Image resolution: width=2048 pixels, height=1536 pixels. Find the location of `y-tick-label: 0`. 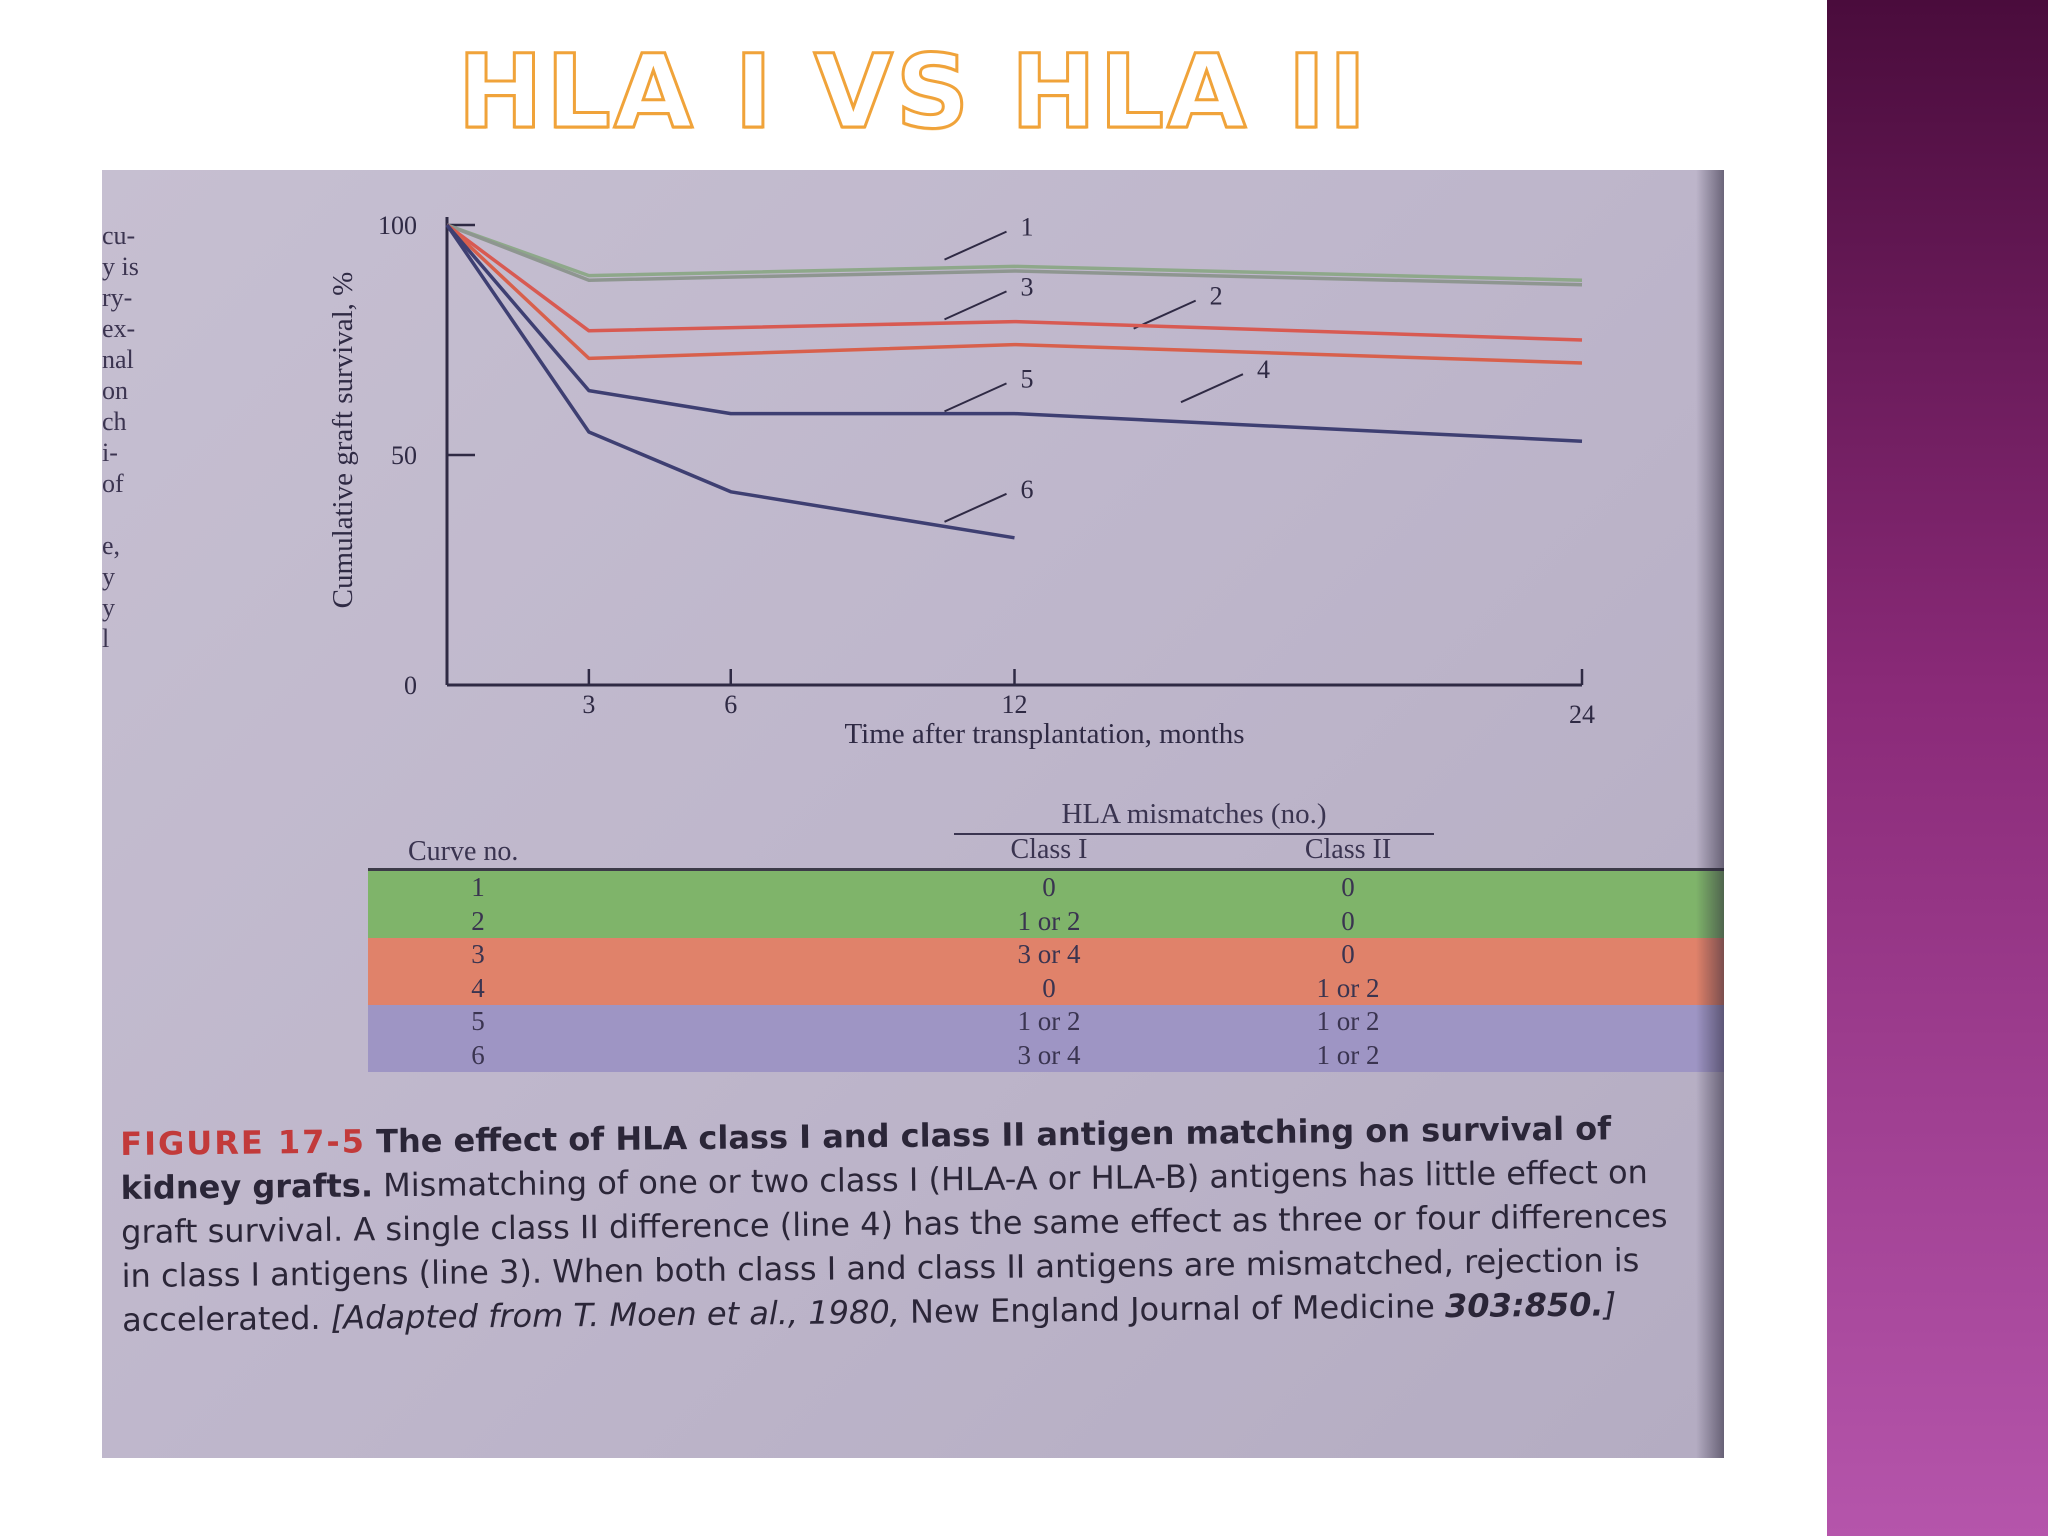

y-tick-label: 0 is located at coordinates (410, 685).